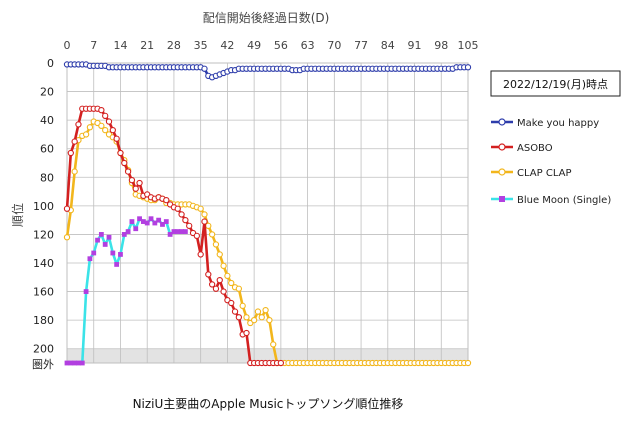 Image resolution: width=640 pixels, height=426 pixels. What do you see at coordinates (43, 292) in the screenshot?
I see `y-tick-label: 160` at bounding box center [43, 292].